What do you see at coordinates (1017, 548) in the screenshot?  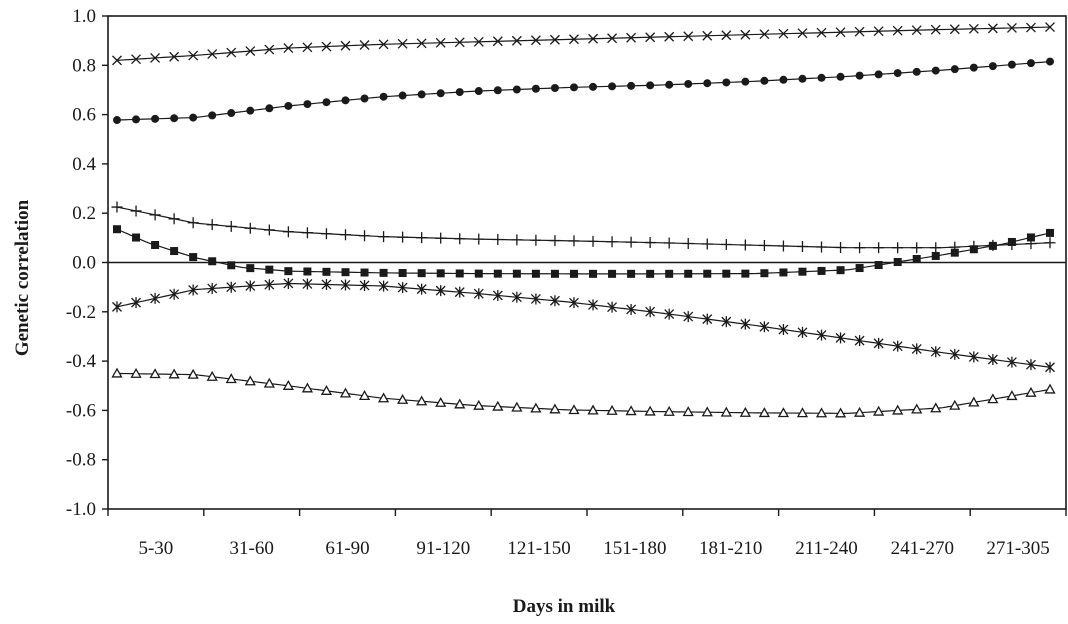 I see `x-tick-label: 271-305` at bounding box center [1017, 548].